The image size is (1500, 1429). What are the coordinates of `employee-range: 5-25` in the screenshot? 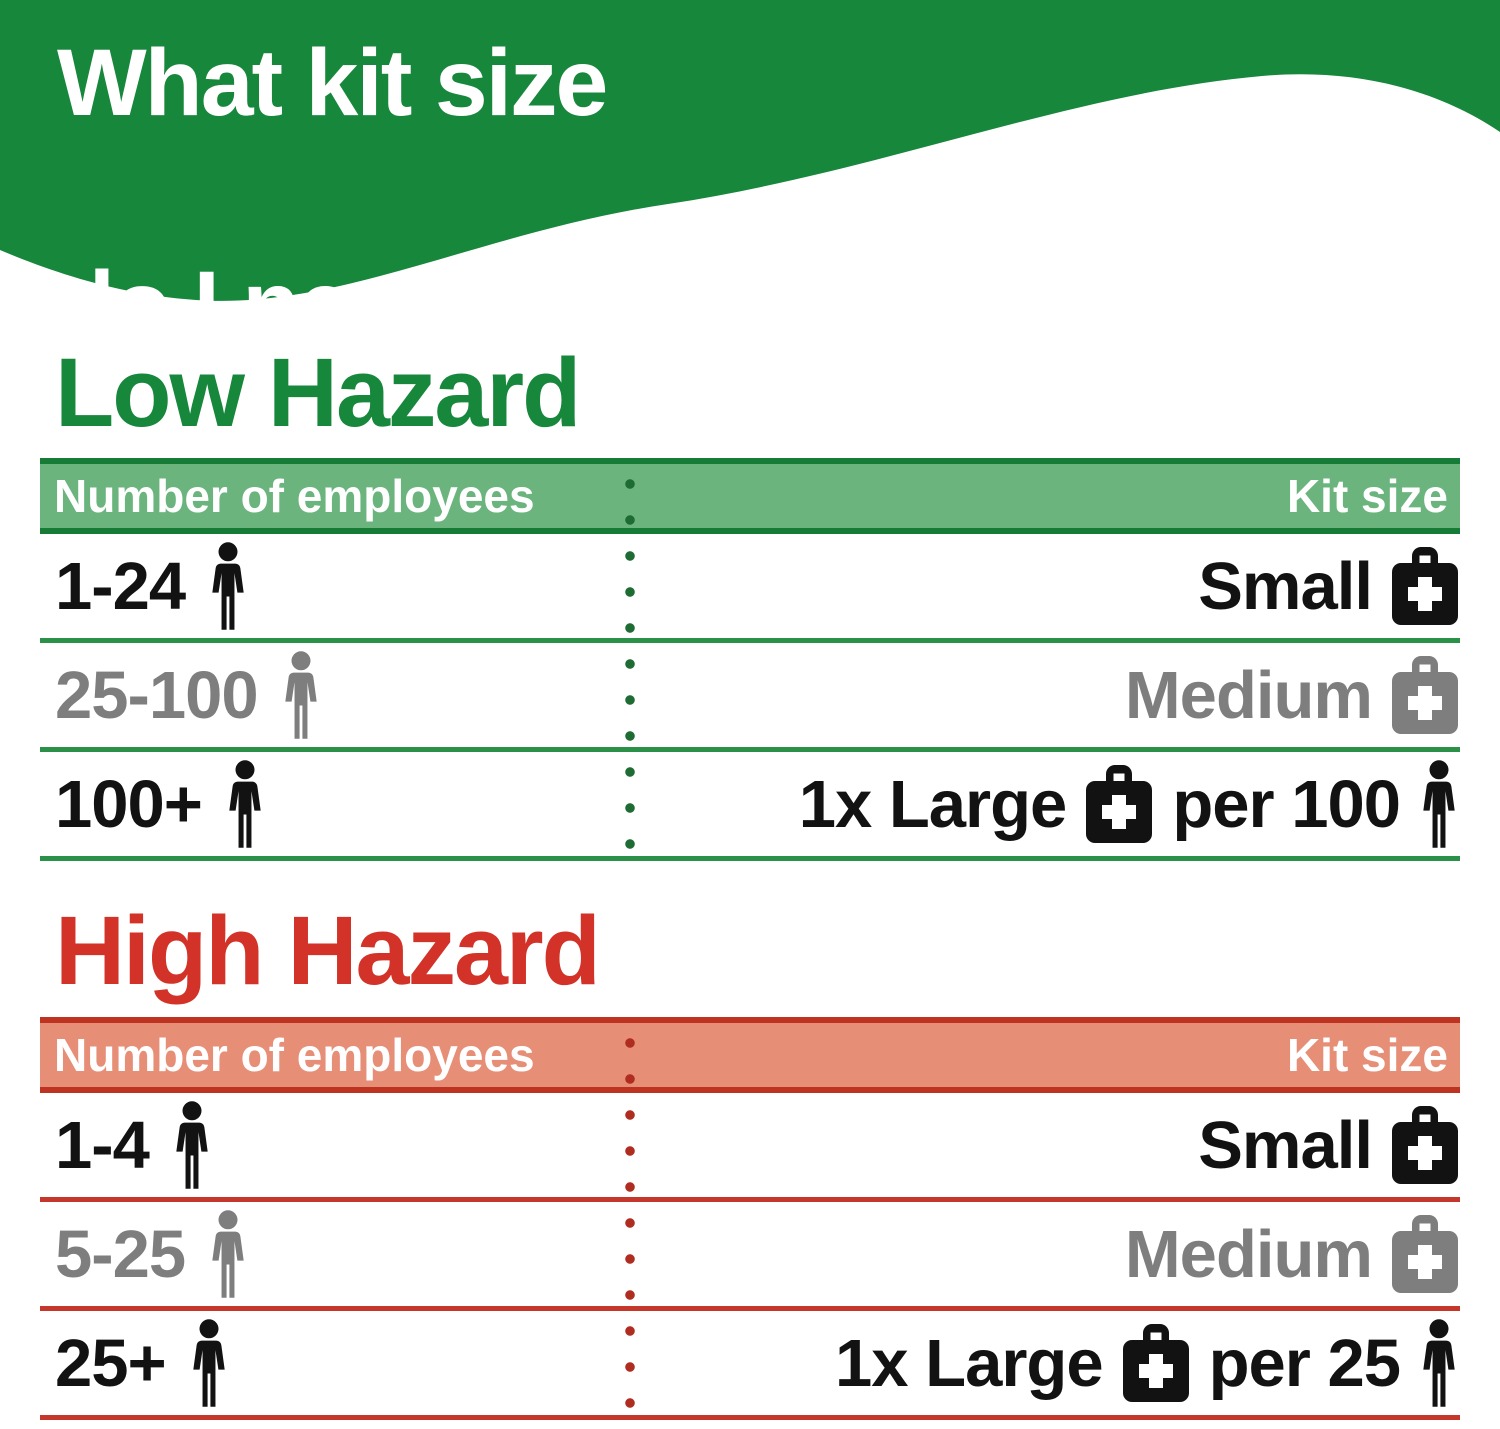 It's located at (120, 1254).